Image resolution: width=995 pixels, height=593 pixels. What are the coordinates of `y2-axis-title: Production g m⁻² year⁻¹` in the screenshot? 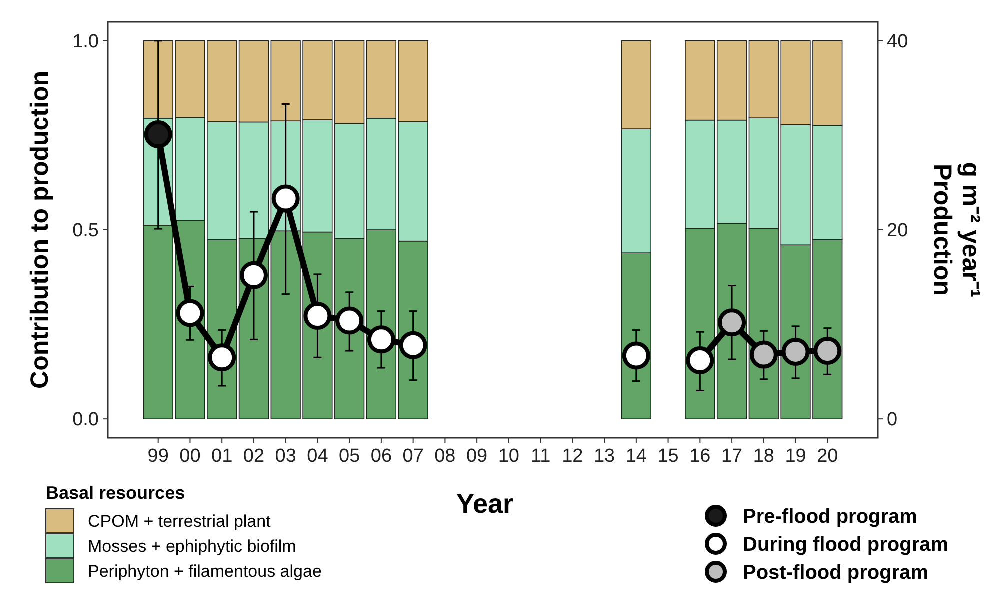 It's located at (956, 230).